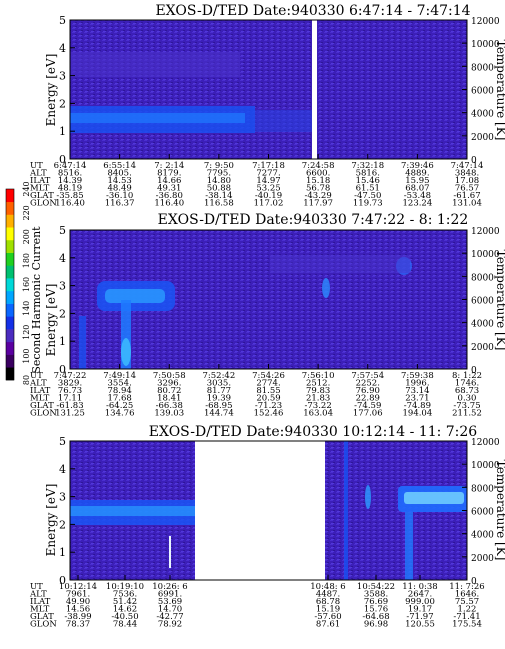 This screenshot has height=649, width=505. I want to click on panel-2-left-column, so click(82, 342).